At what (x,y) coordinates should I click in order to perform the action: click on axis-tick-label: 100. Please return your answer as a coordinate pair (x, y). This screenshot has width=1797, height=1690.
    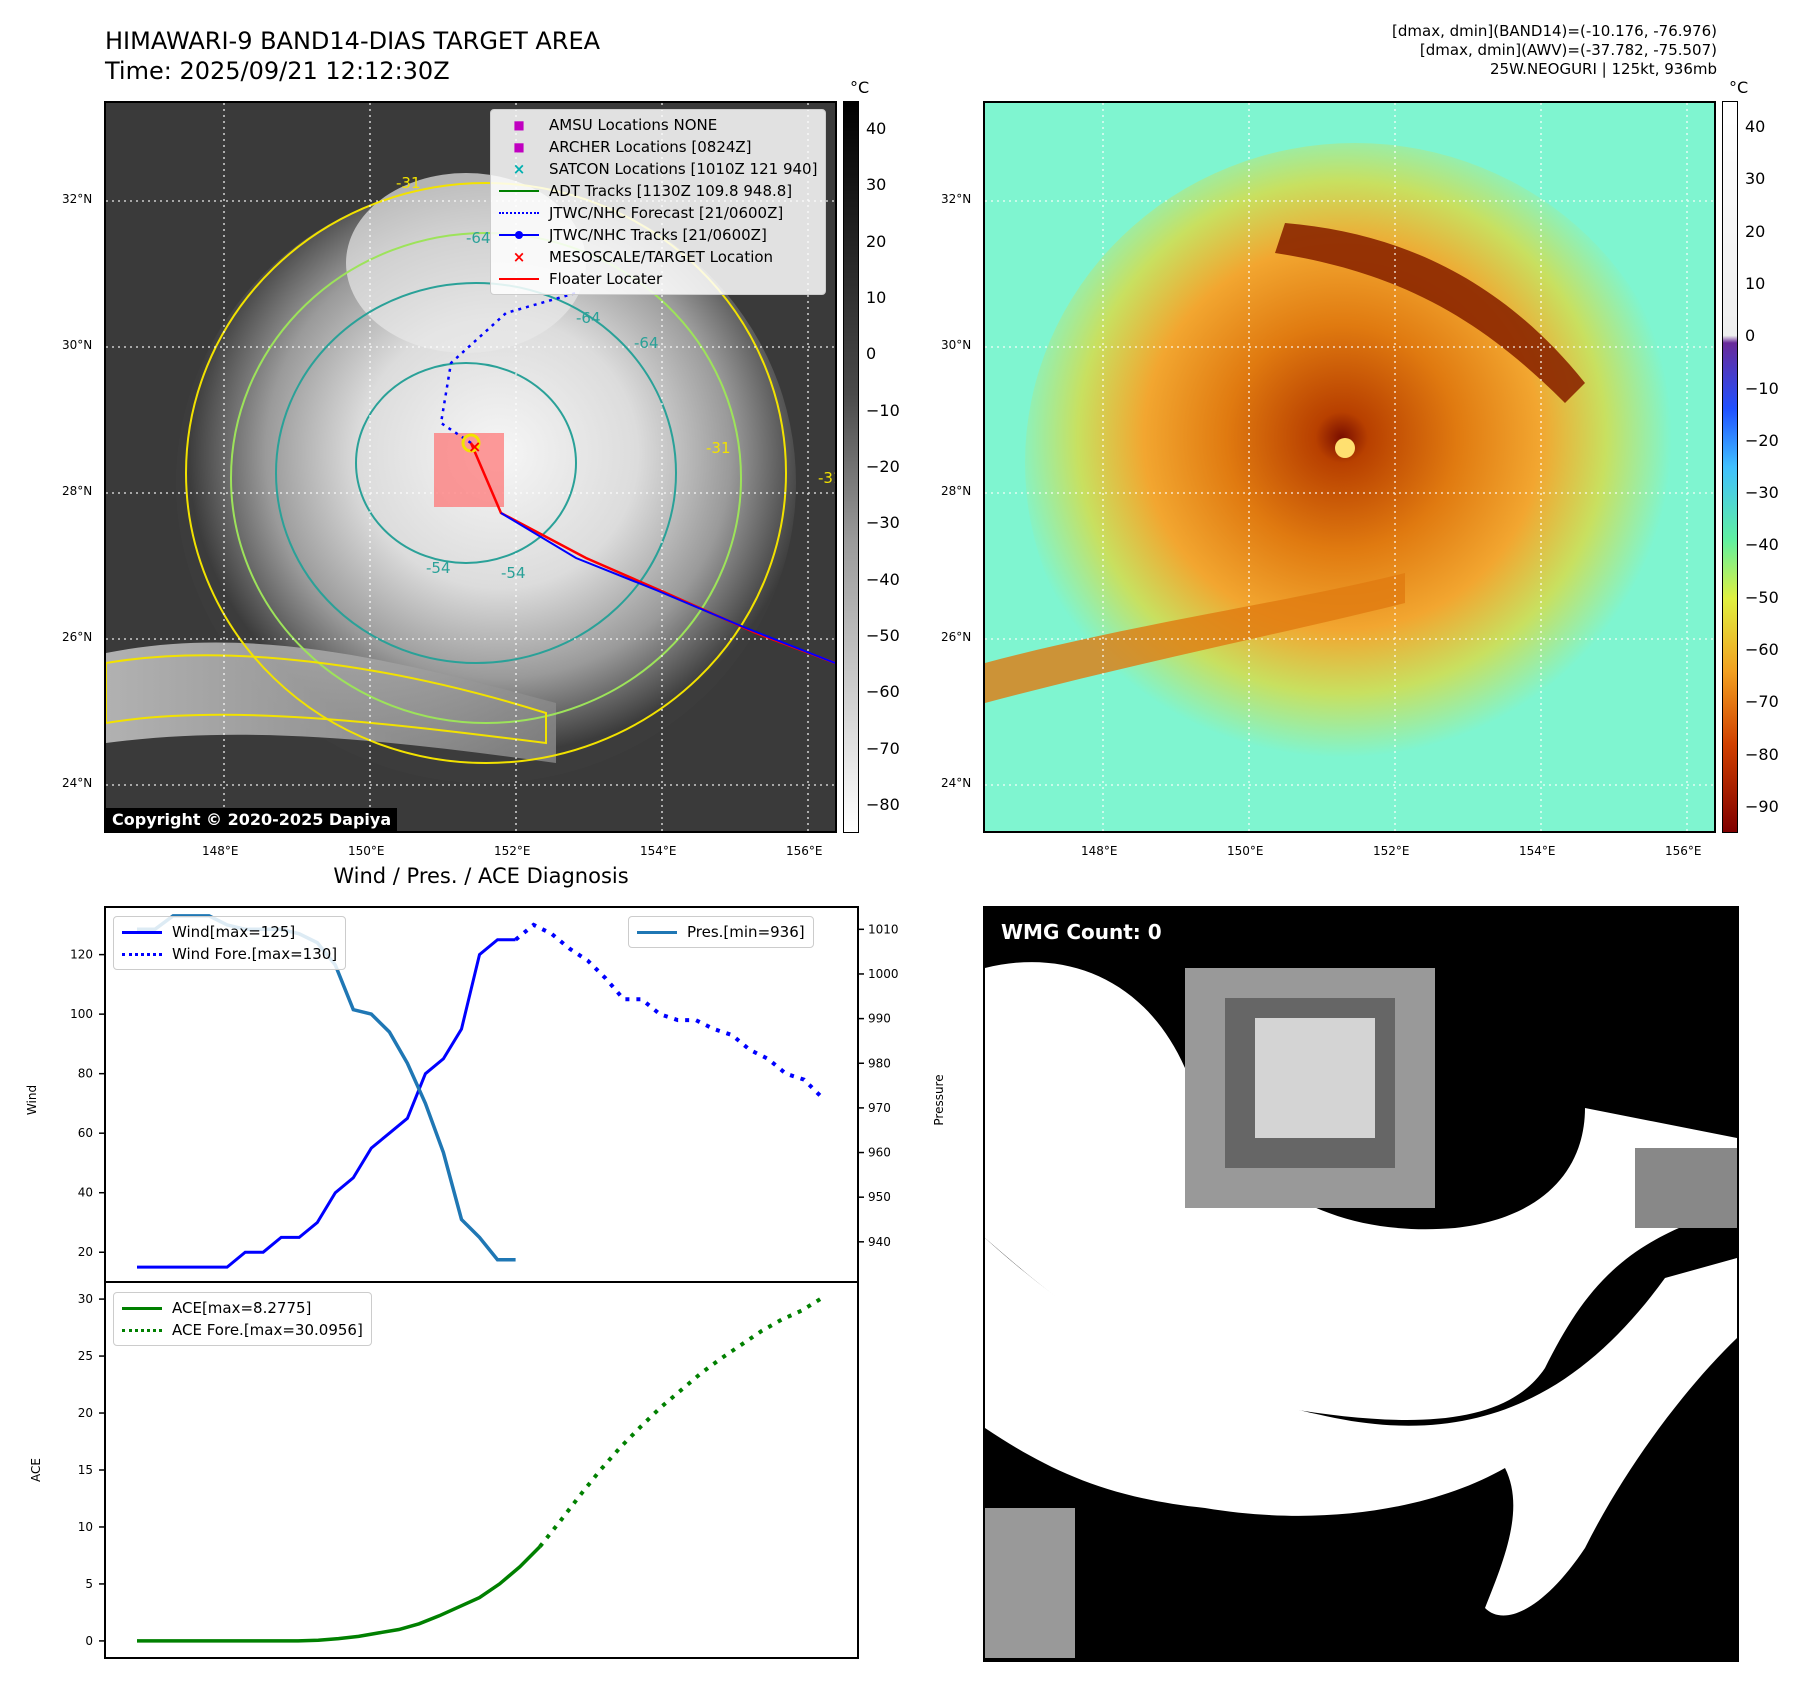
    Looking at the image, I should click on (81, 1014).